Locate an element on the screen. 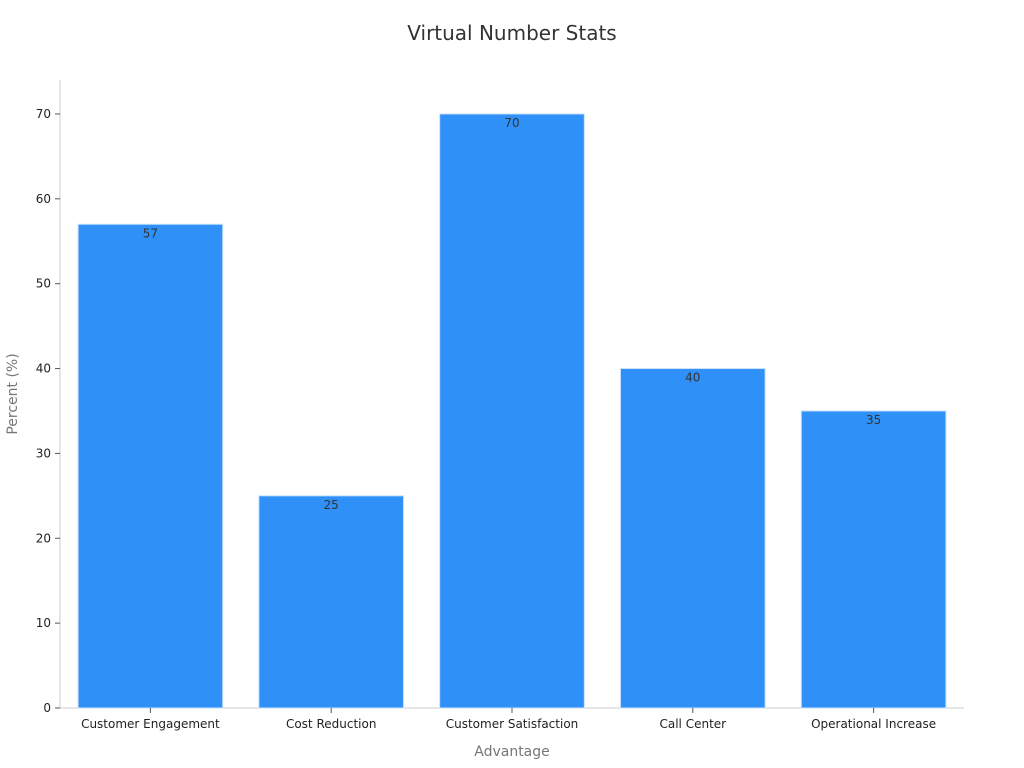 This screenshot has height=768, width=1024. data-label: 35 is located at coordinates (873, 420).